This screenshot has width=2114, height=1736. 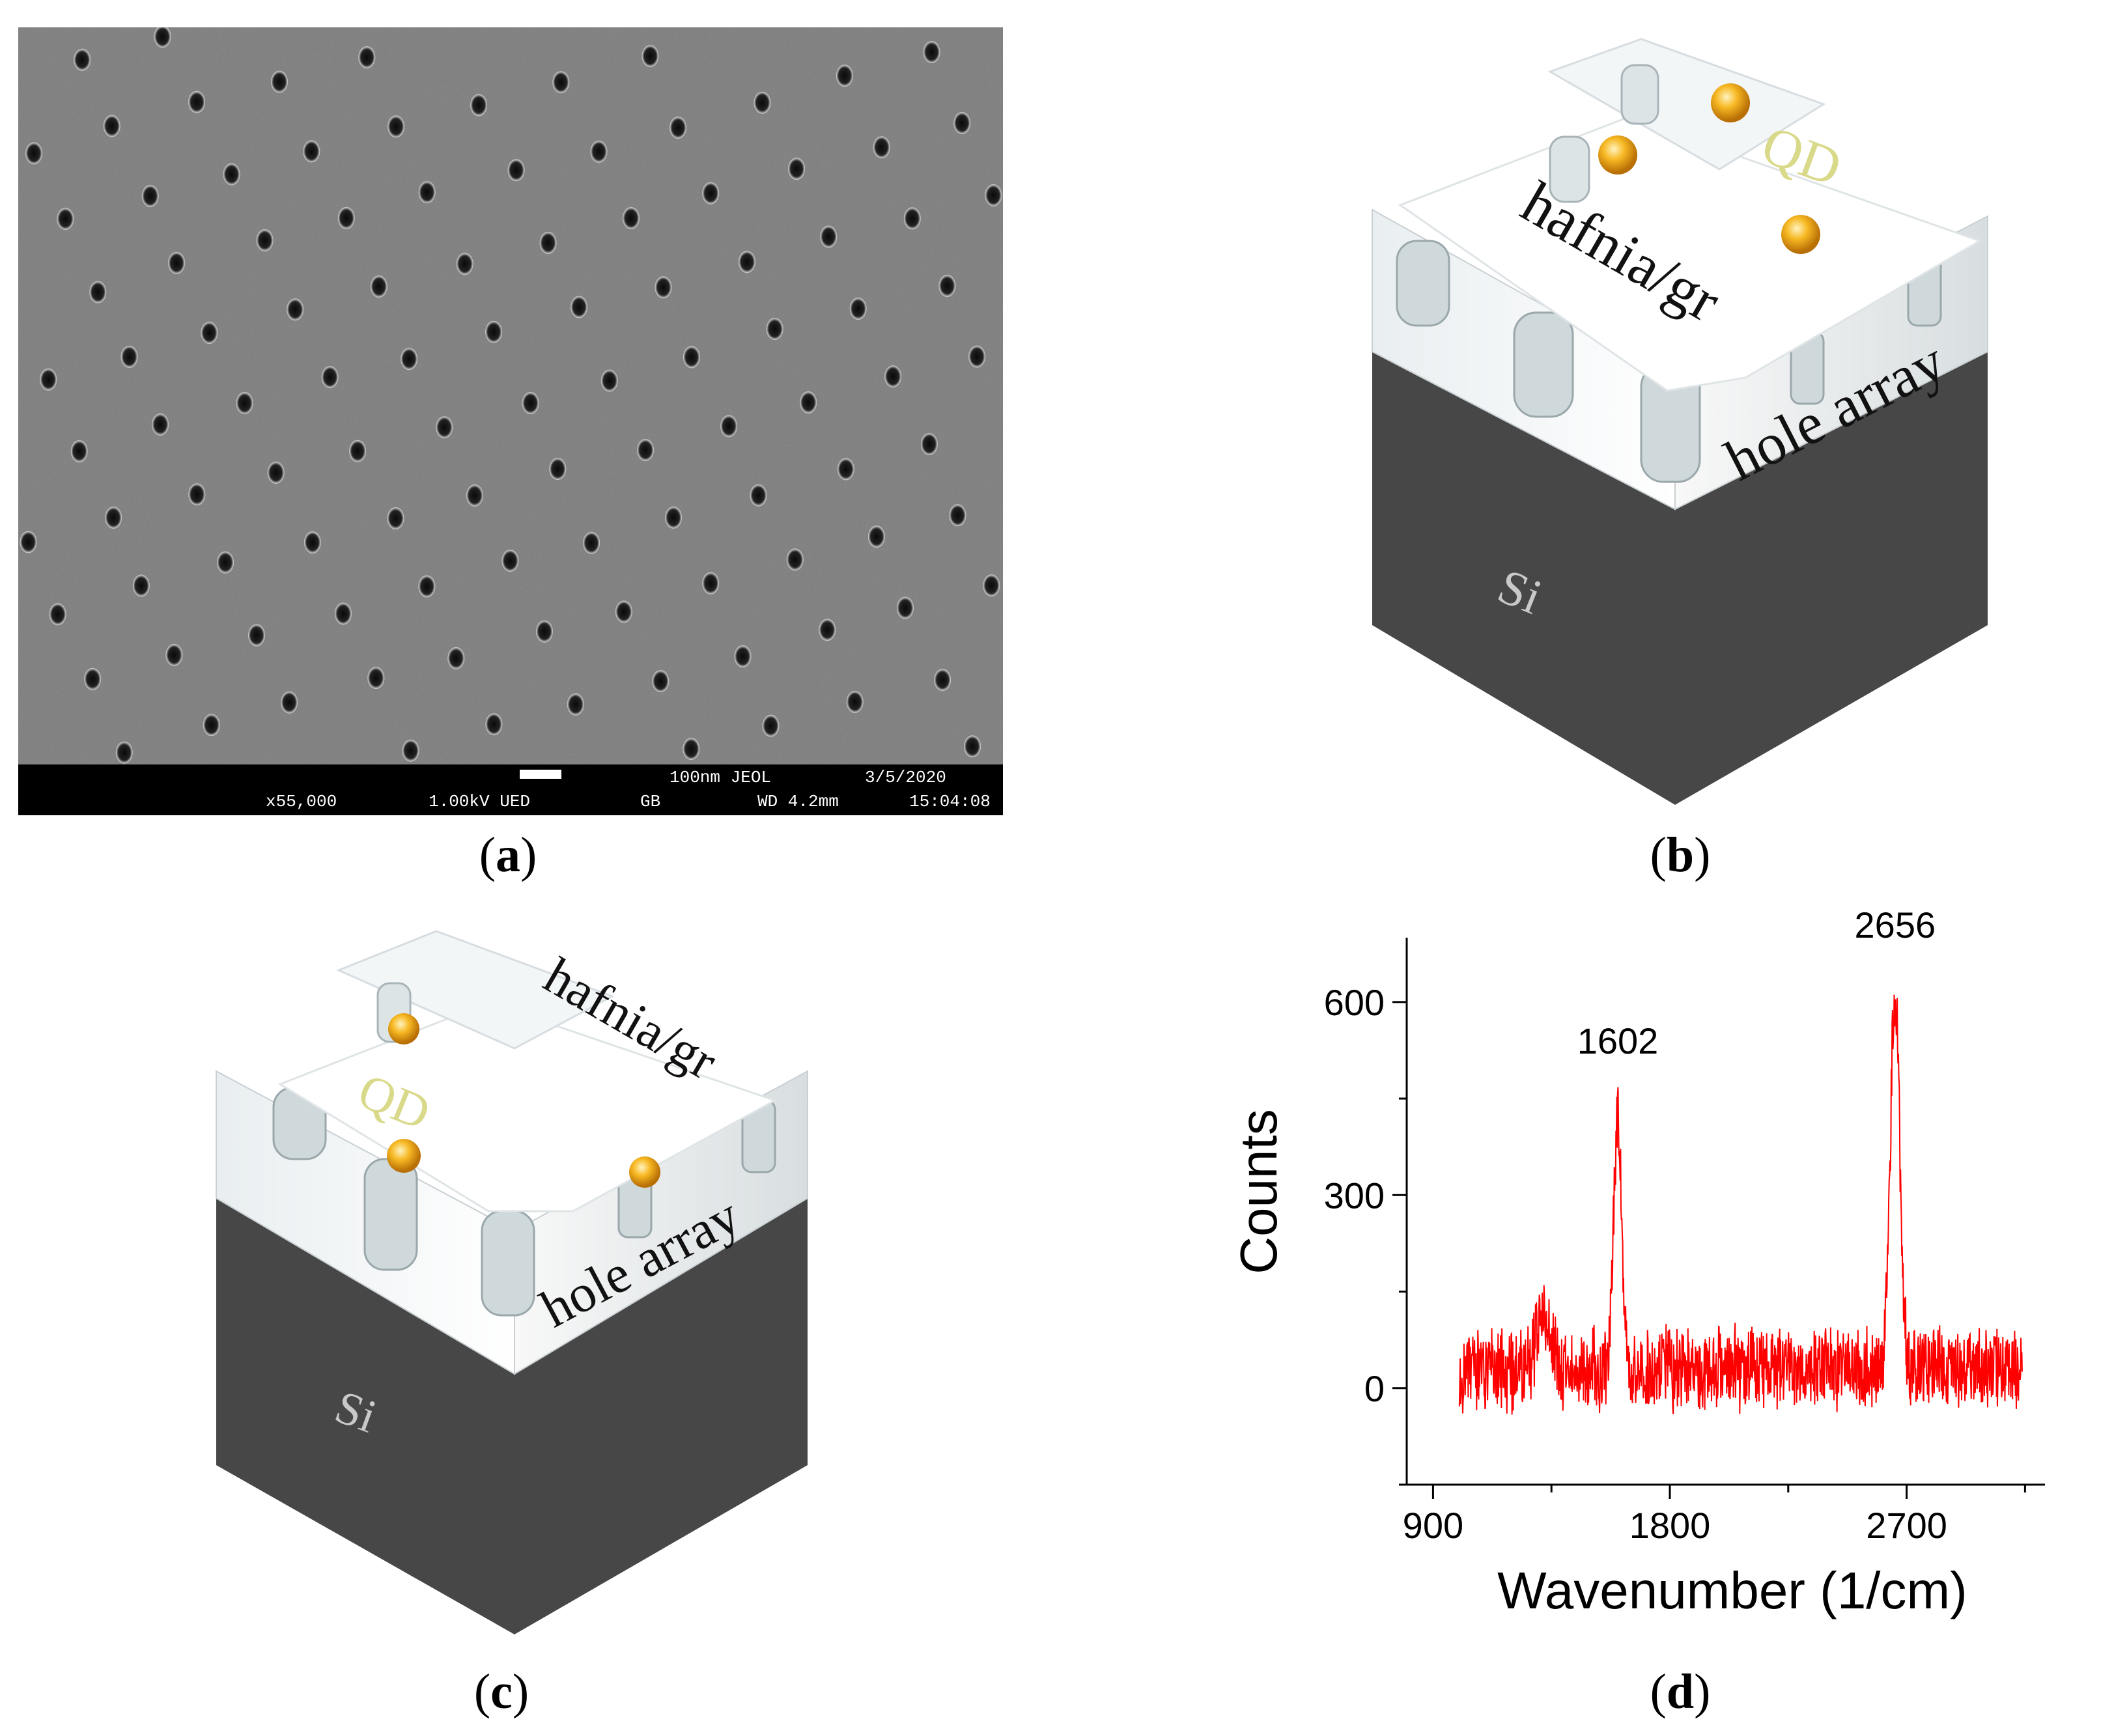 What do you see at coordinates (1680, 855) in the screenshot?
I see `panel-label-b: (b)` at bounding box center [1680, 855].